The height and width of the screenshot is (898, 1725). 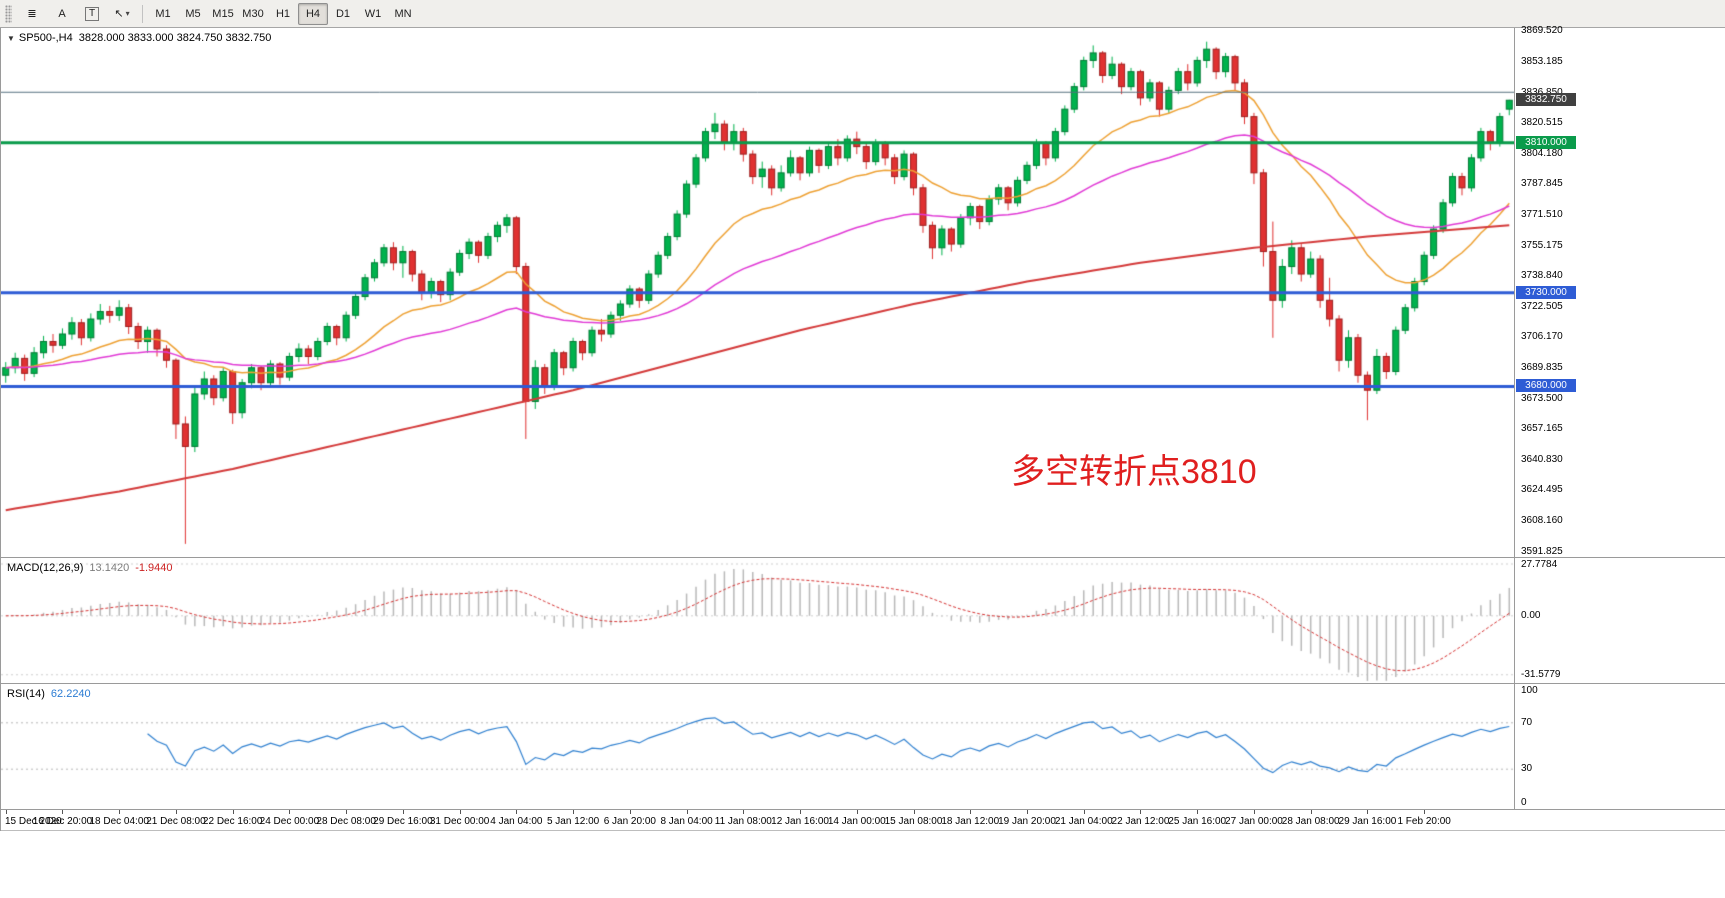 I want to click on price-line-label: 3730.000, so click(x=1546, y=292).